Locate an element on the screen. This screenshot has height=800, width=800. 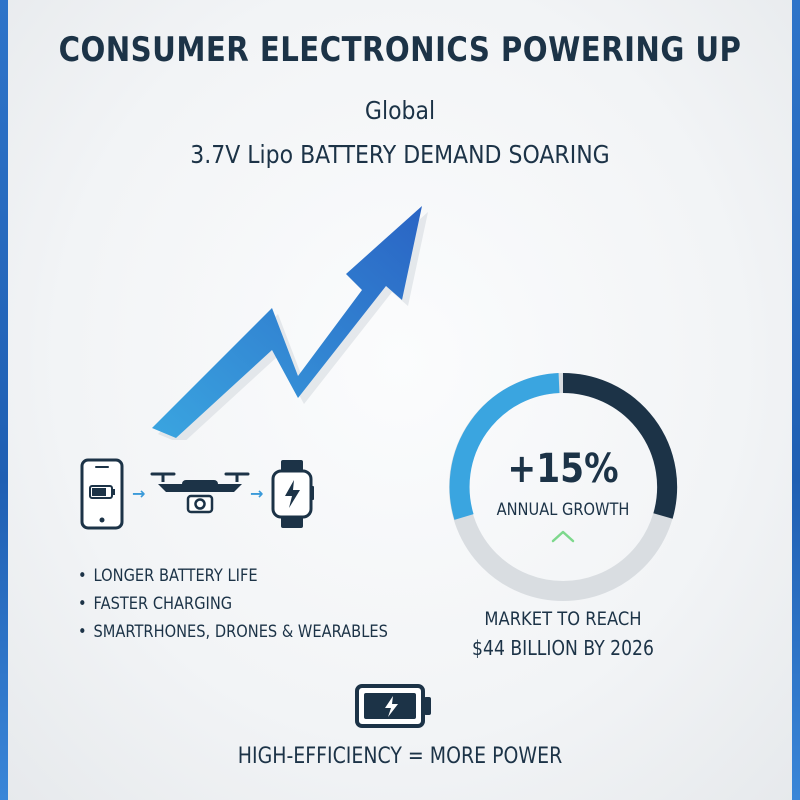
smartwatch-icon is located at coordinates (292, 494).